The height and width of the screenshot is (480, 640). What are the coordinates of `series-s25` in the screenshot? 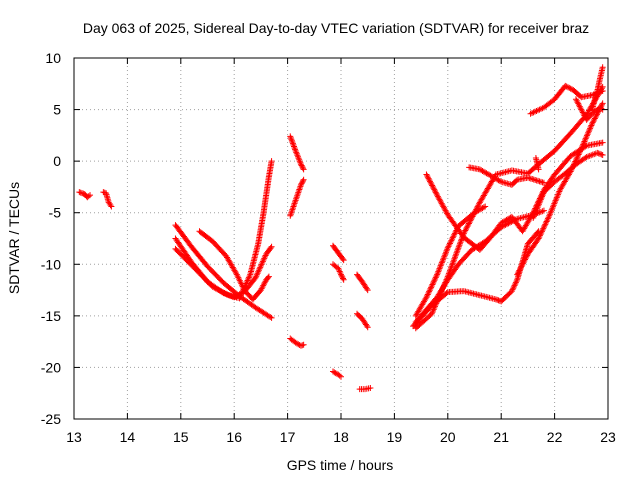 It's located at (589, 109).